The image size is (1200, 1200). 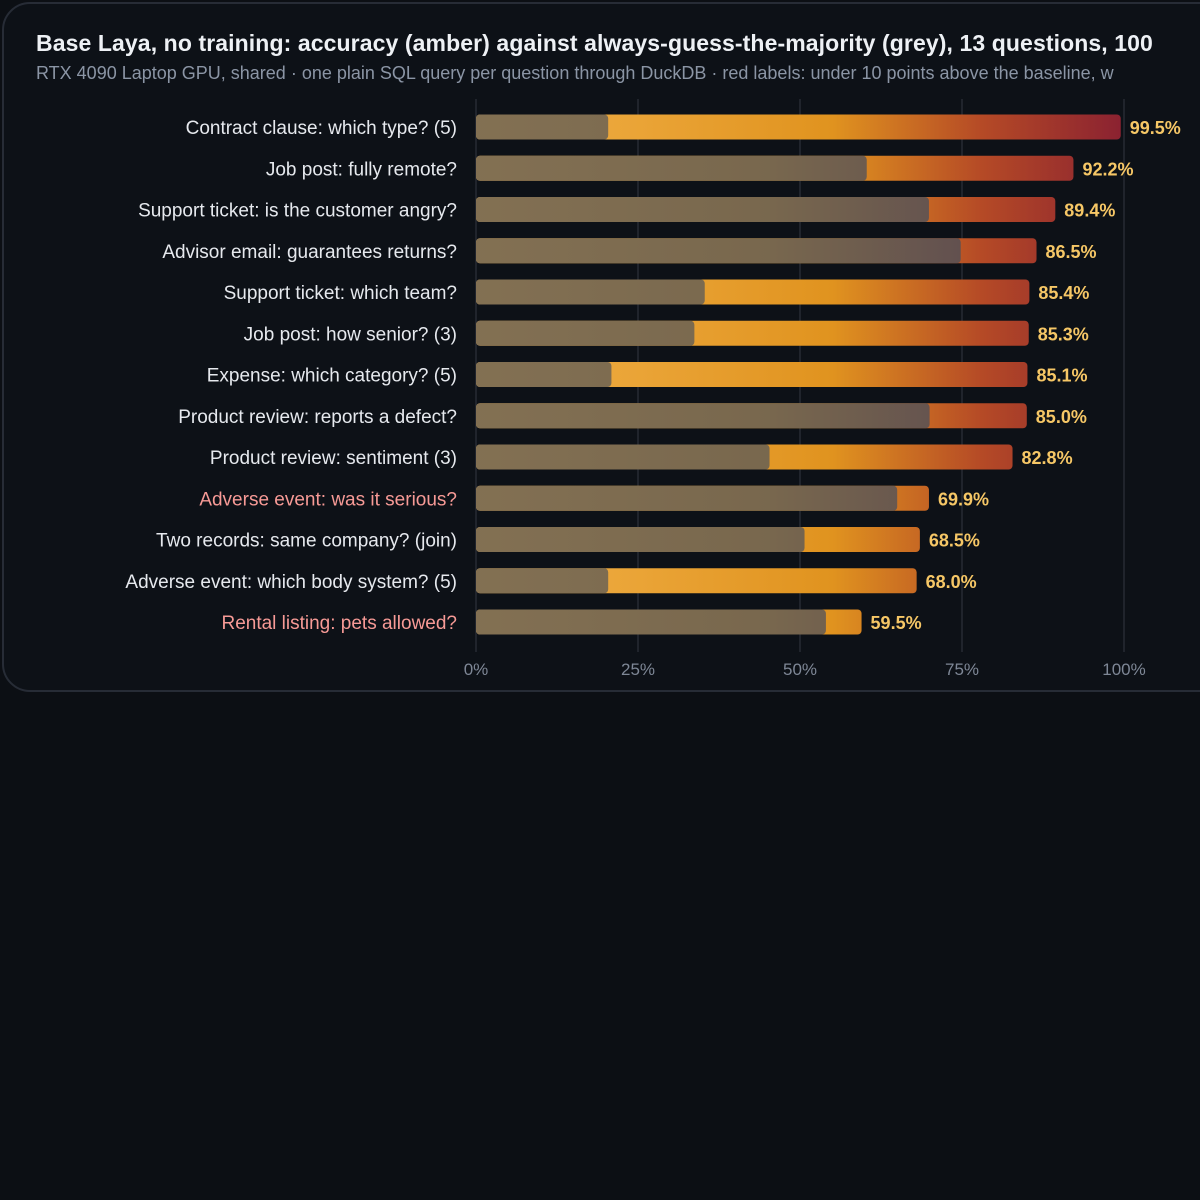 I want to click on x-axis-ticks: 0% 25% 50% 75% 100%, so click(x=805, y=669).